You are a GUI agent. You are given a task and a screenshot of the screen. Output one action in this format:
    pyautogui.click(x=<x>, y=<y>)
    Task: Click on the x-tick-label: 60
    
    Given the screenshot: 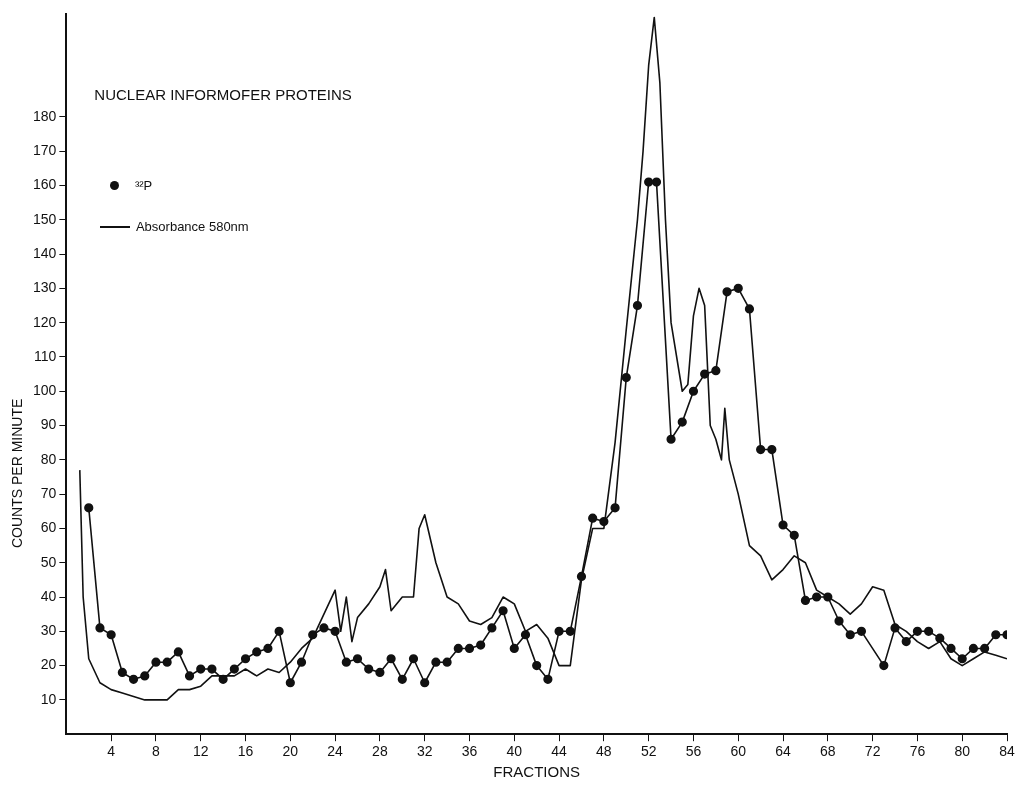 What is the action you would take?
    pyautogui.click(x=738, y=751)
    